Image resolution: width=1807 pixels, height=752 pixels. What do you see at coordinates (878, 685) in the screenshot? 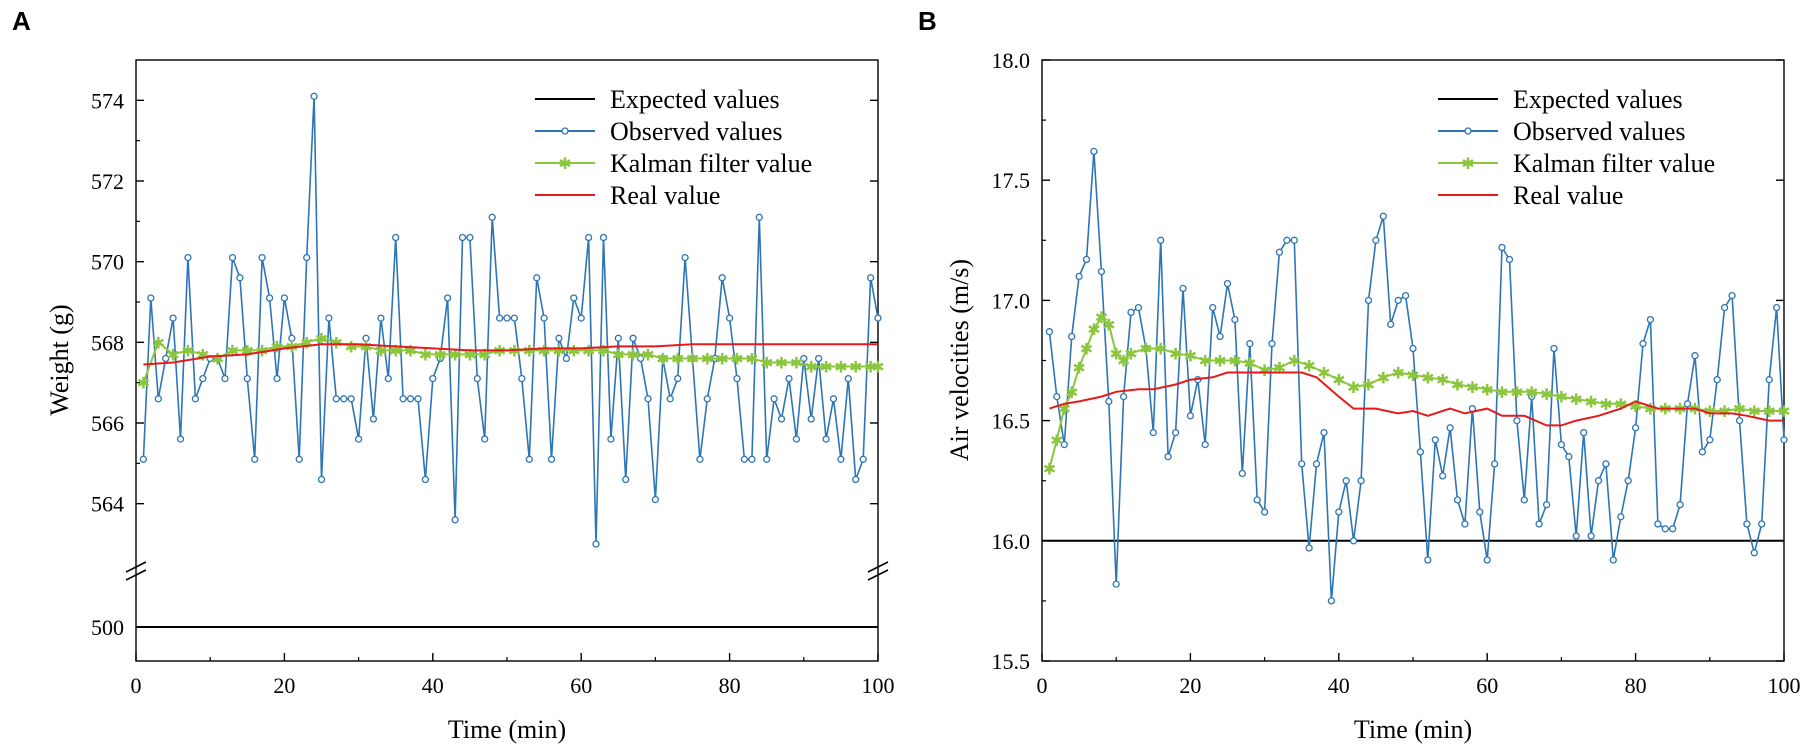
I see `panel-a-x-tick-label: 100` at bounding box center [878, 685].